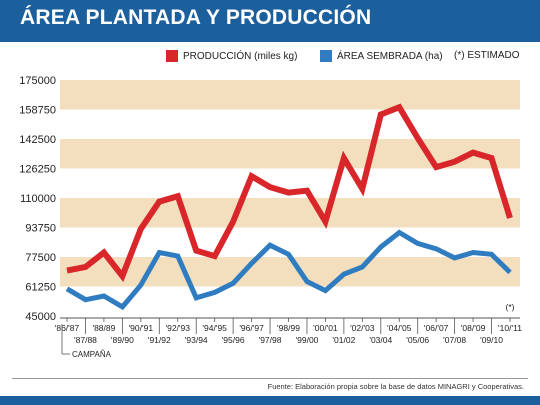 This screenshot has height=405, width=540. What do you see at coordinates (270, 378) in the screenshot?
I see `footer-divider` at bounding box center [270, 378].